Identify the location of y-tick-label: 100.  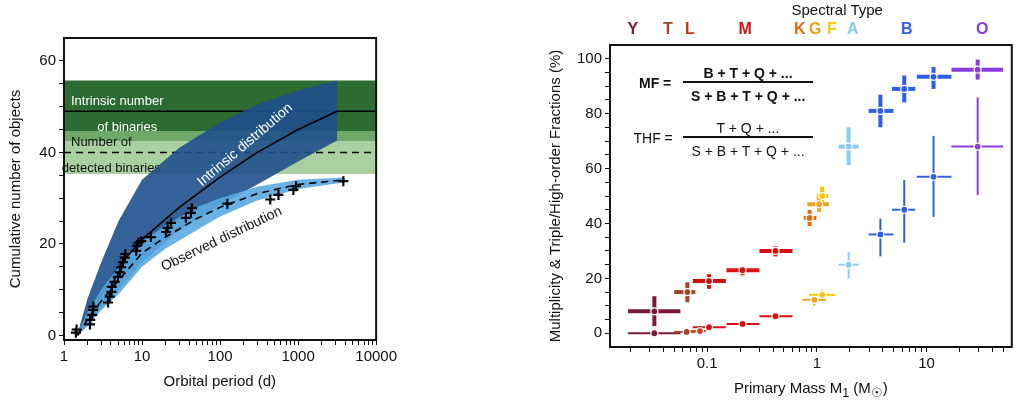
(589, 57).